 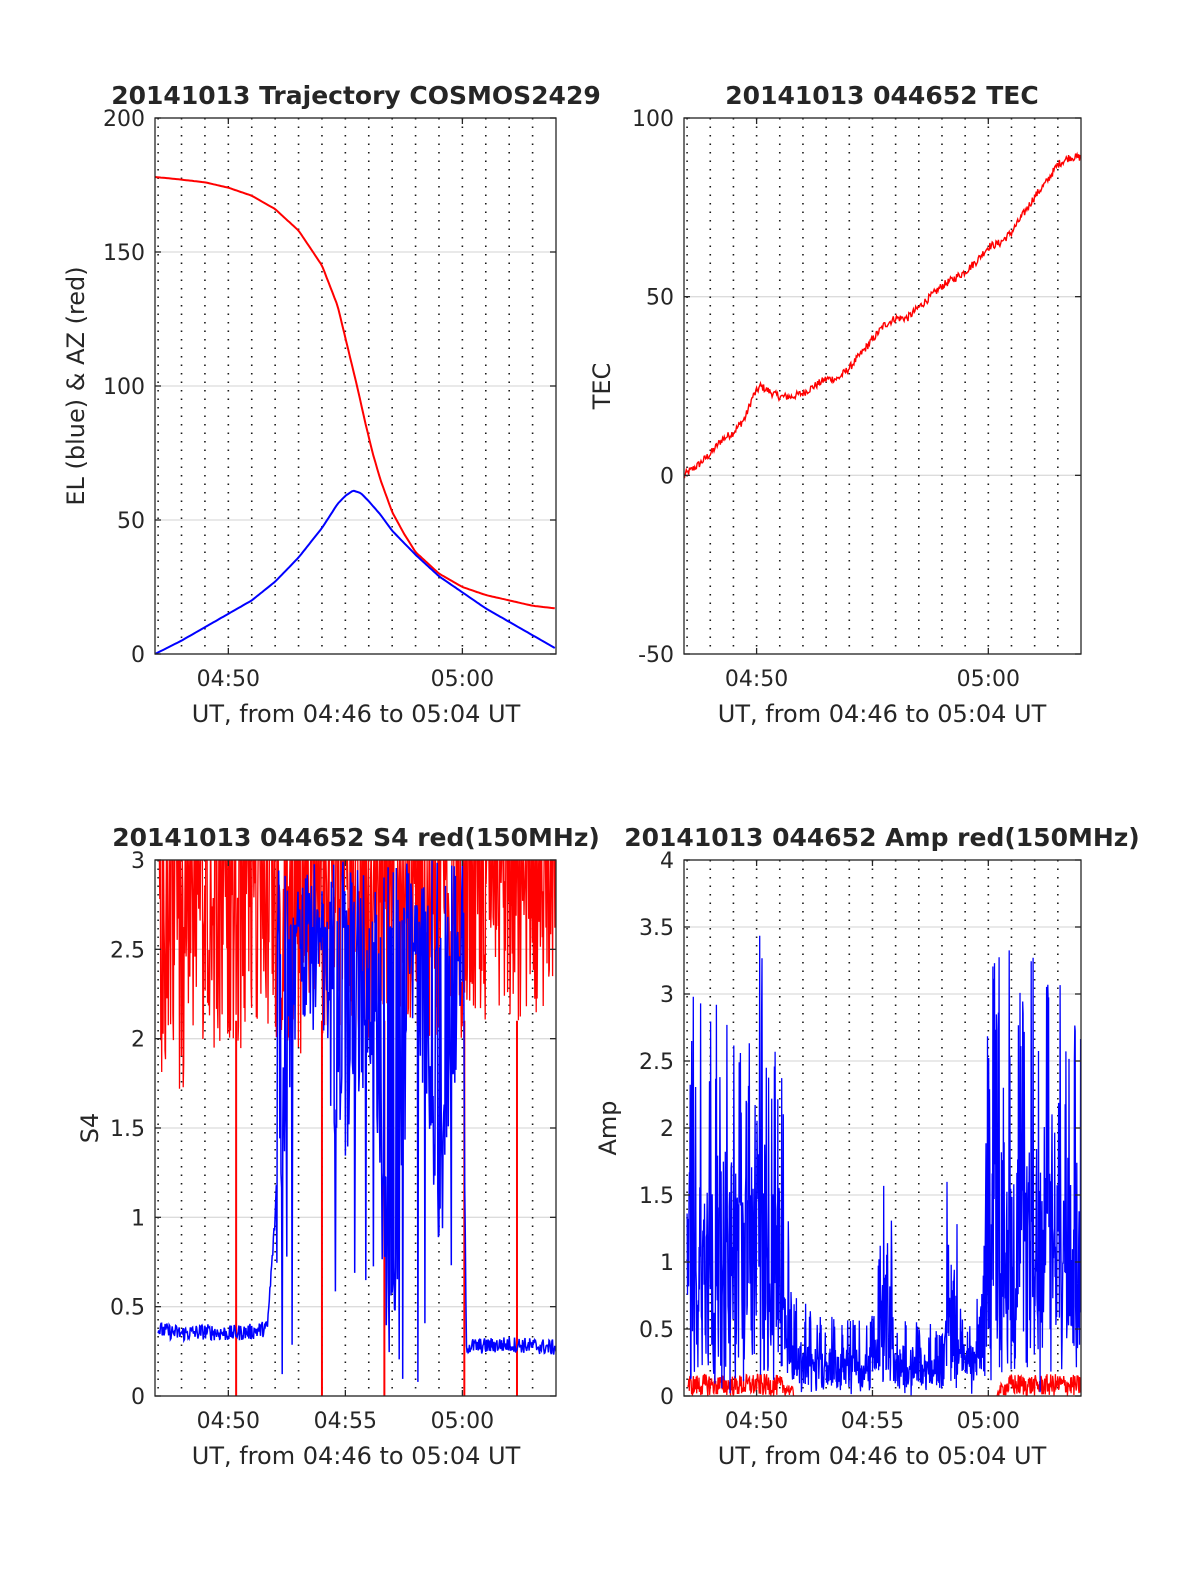 What do you see at coordinates (667, 476) in the screenshot?
I see `tec-ytick-label: 0` at bounding box center [667, 476].